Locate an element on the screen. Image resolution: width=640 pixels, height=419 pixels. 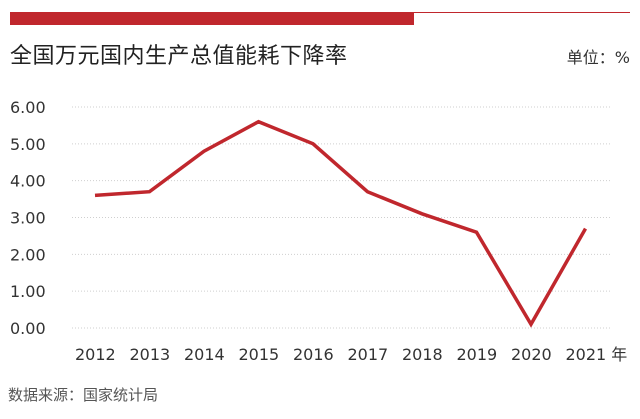
x-tick-label: 2012 is located at coordinates (95, 354).